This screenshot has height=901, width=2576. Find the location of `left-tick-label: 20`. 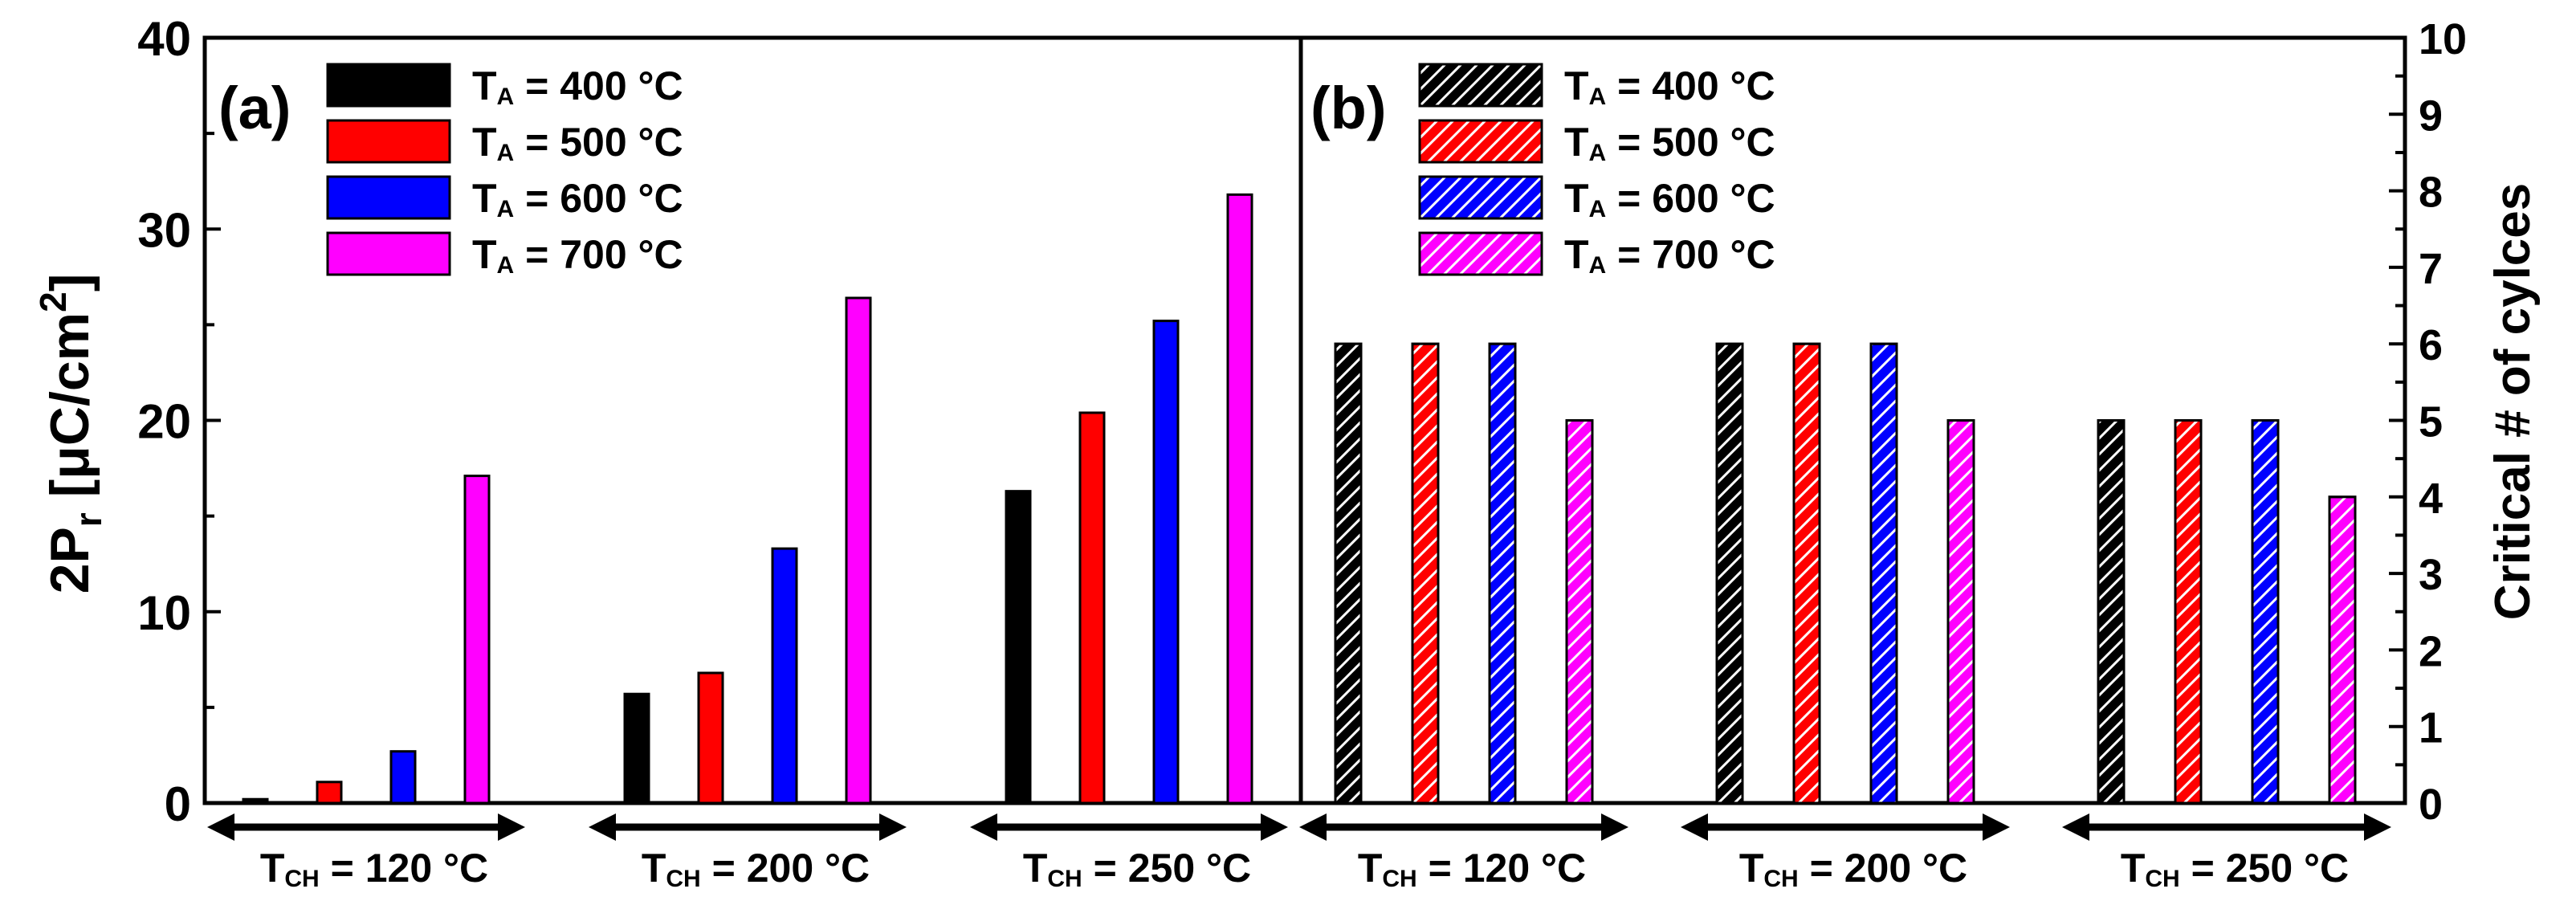

left-tick-label: 20 is located at coordinates (164, 422).